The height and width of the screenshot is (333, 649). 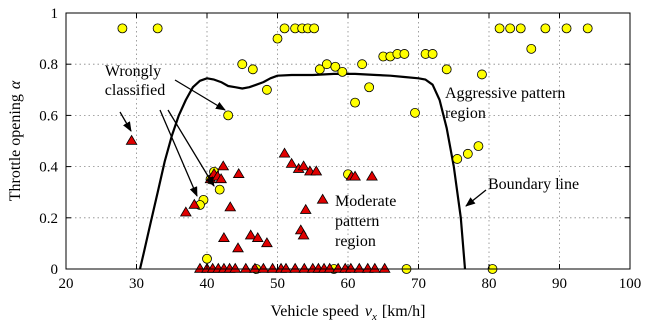 I want to click on x-tick-label-90: 90, so click(x=559, y=284).